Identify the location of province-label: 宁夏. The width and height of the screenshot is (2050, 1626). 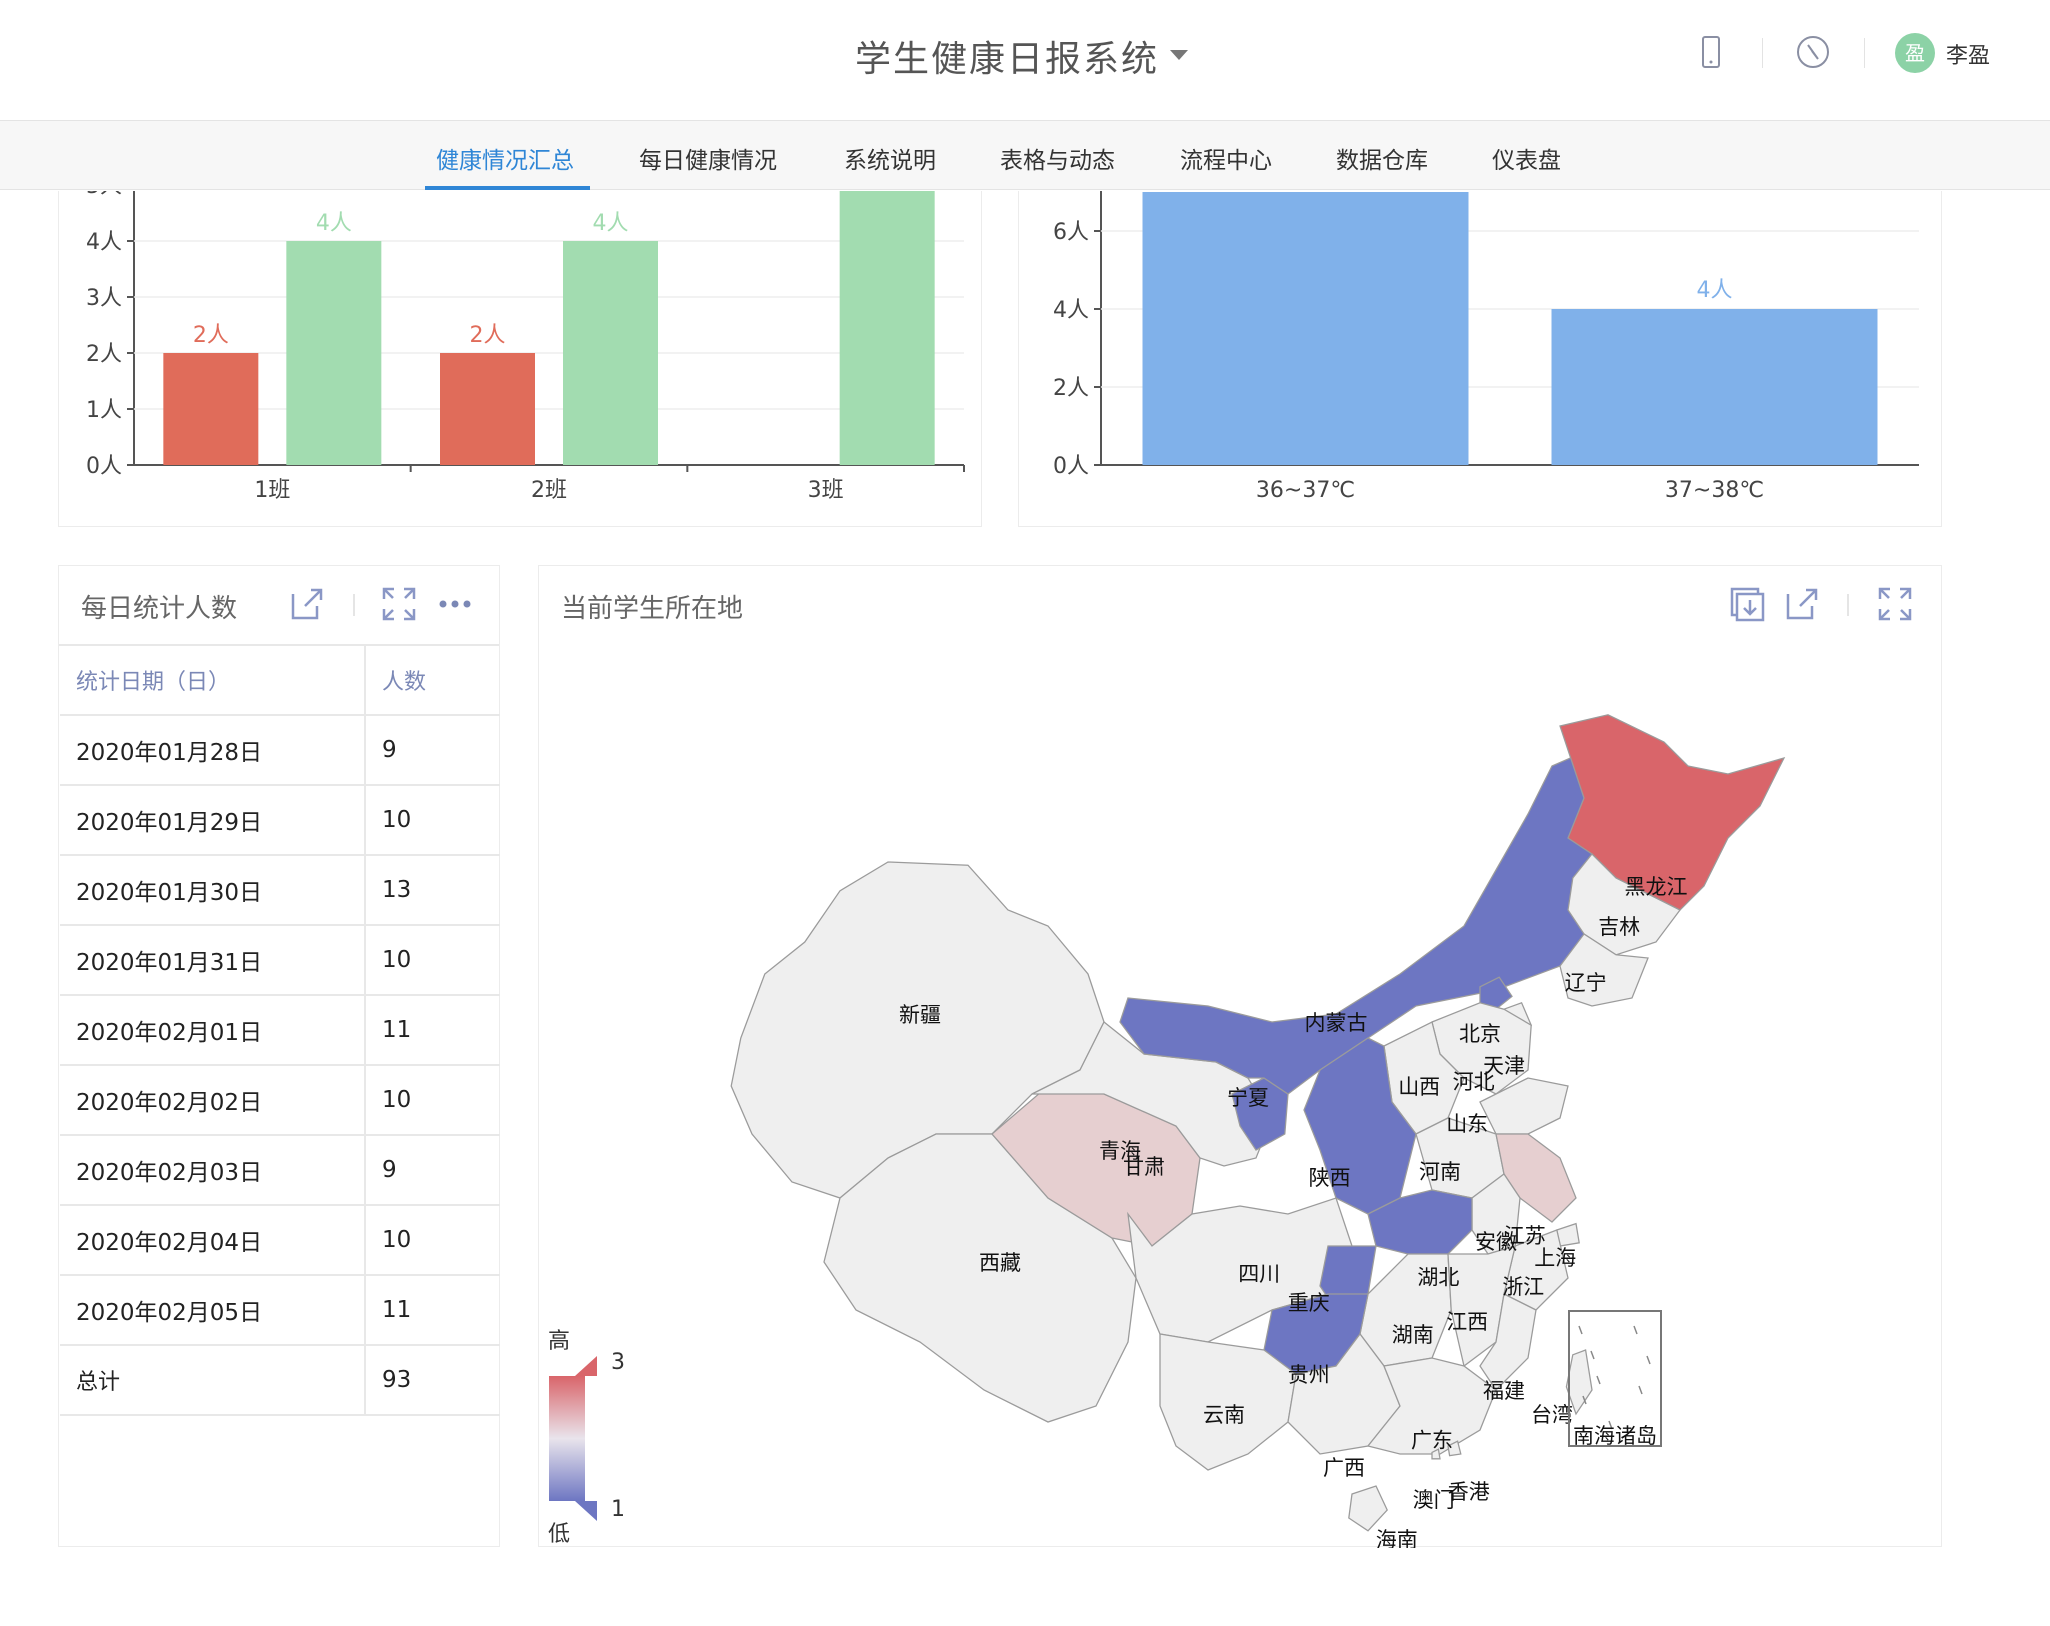
(1248, 1098).